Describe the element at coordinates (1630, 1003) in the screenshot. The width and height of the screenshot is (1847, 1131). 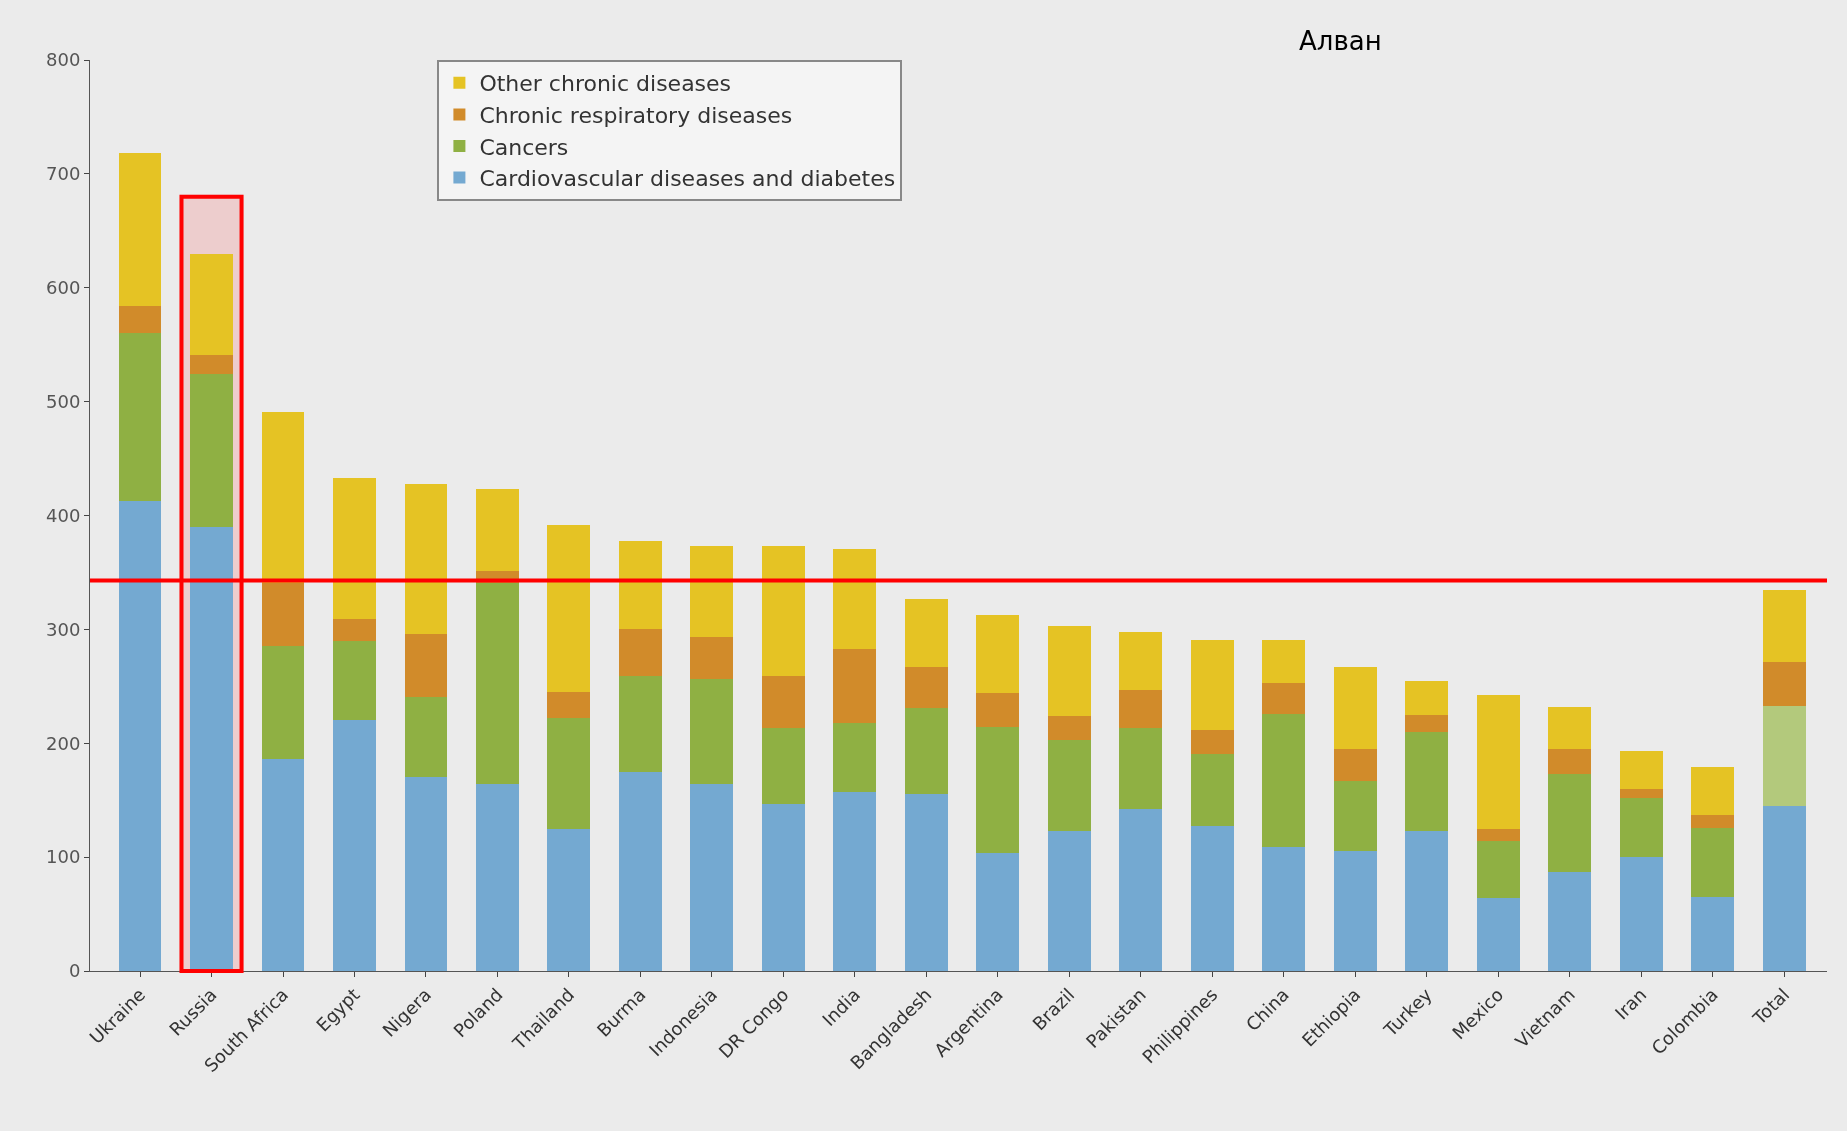
I see `x-tick-label: Iran` at that location.